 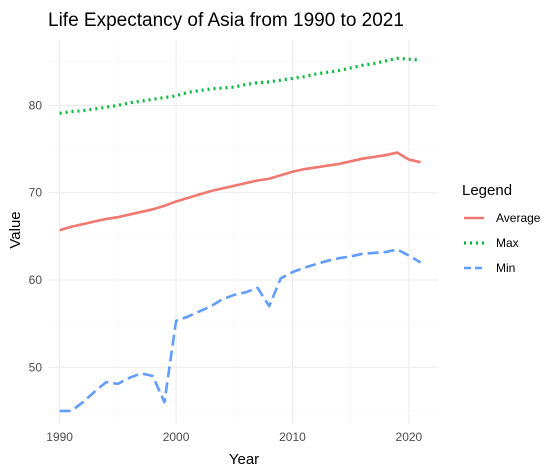 What do you see at coordinates (240, 85) in the screenshot?
I see `series-line-max` at bounding box center [240, 85].